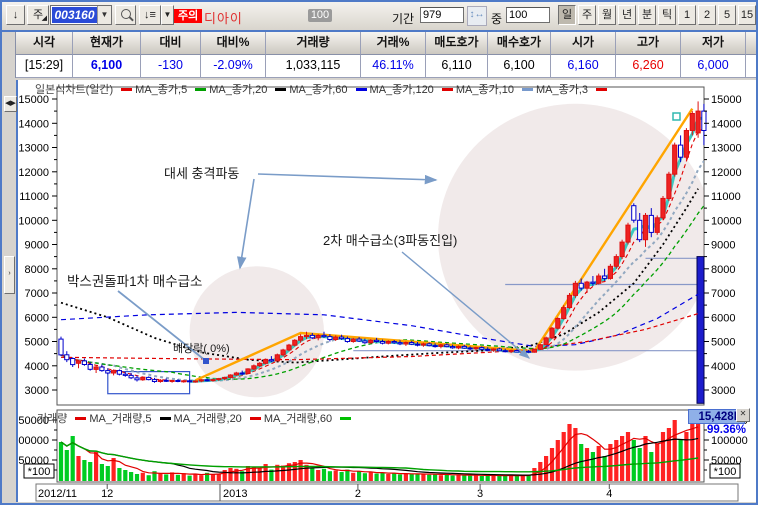 The width and height of the screenshot is (758, 505). Describe the element at coordinates (627, 15) in the screenshot. I see `timeframe-button-년: 년` at that location.